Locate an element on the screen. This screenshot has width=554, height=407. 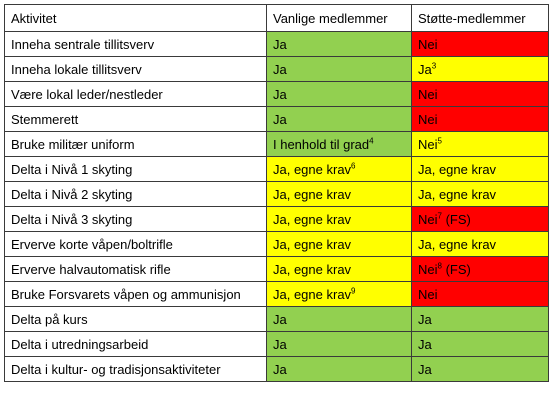
regular-members-cell: I henhold til grad4 is located at coordinates (339, 144).